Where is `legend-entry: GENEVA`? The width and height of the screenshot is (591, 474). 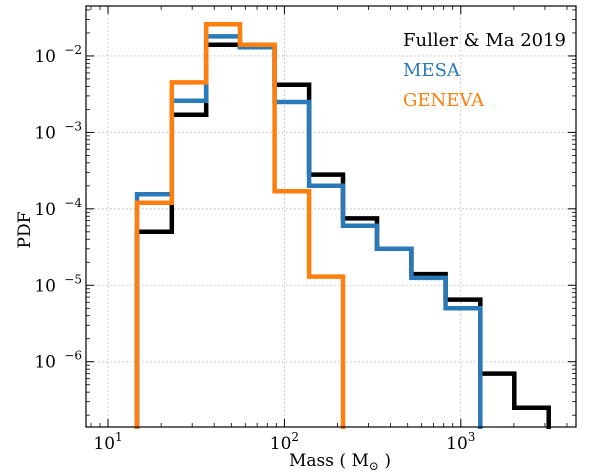
legend-entry: GENEVA is located at coordinates (444, 100).